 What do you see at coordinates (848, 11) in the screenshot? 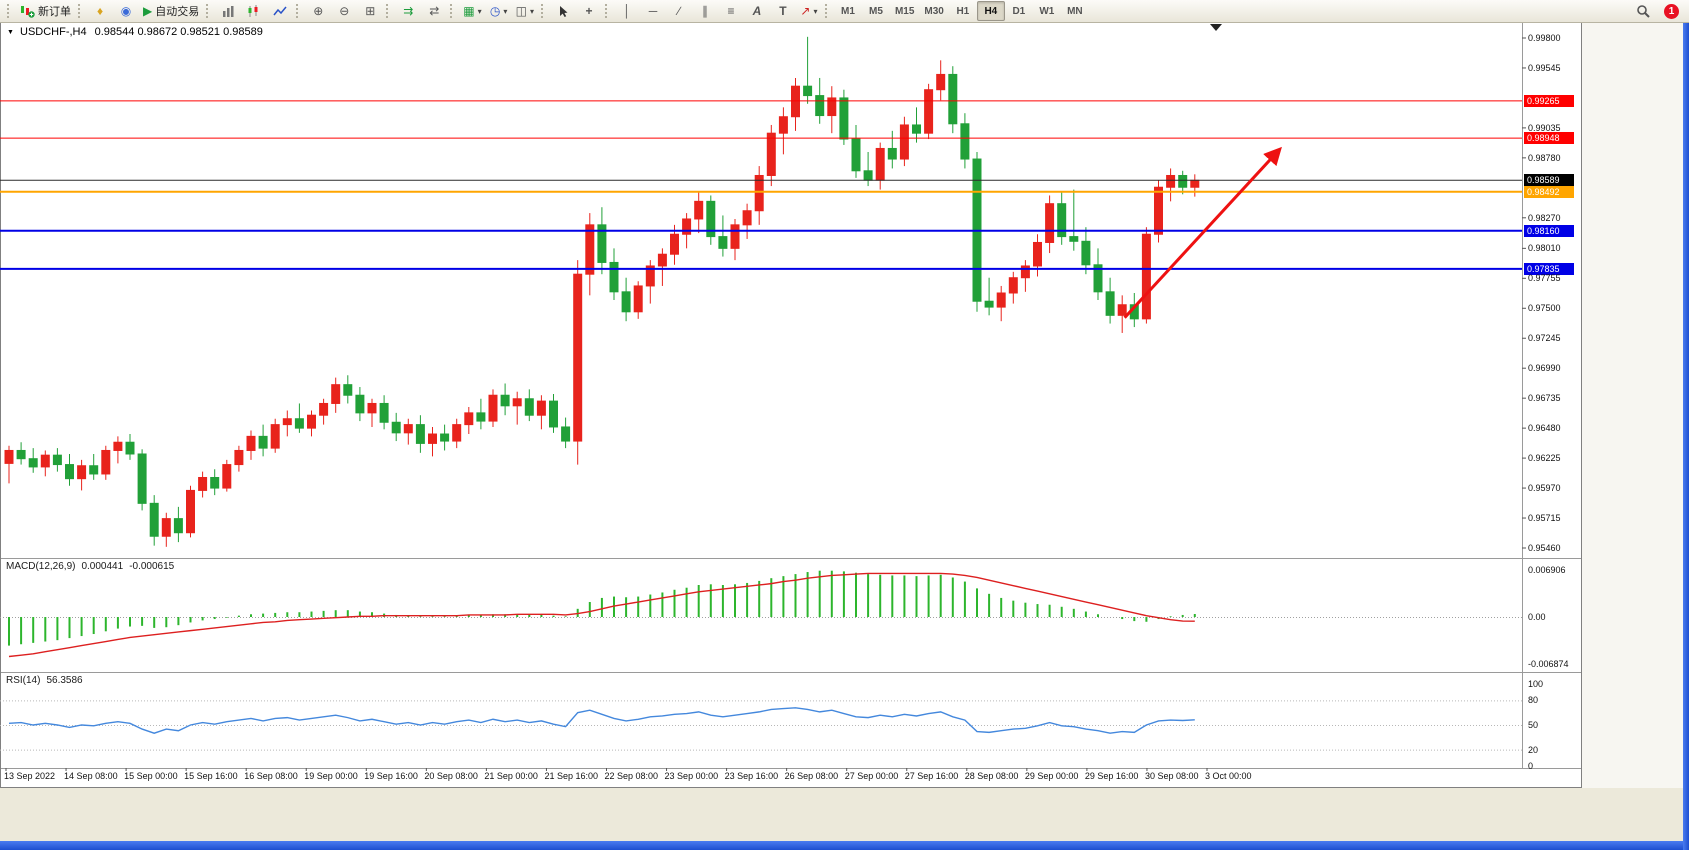
I see `timeframe-m1-button: M1` at bounding box center [848, 11].